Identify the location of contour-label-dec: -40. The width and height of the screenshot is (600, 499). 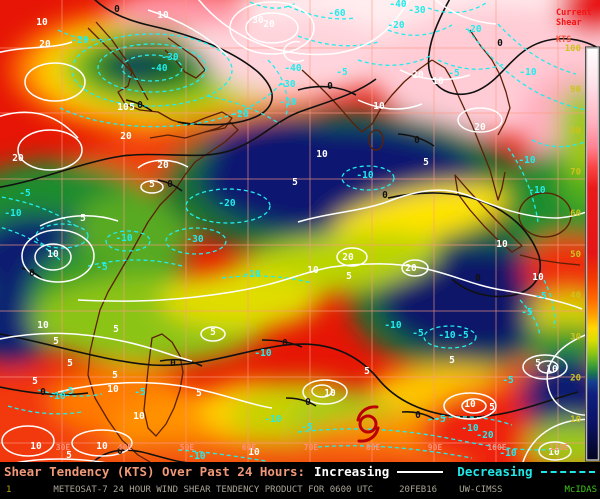
(397, 5).